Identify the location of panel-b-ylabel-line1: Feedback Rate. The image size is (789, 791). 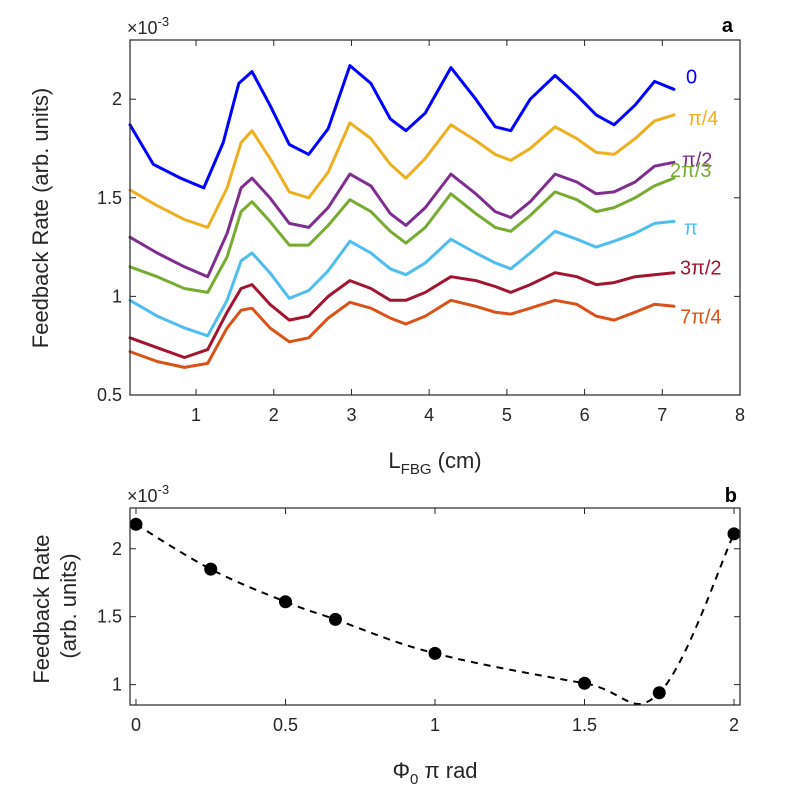
(41, 608).